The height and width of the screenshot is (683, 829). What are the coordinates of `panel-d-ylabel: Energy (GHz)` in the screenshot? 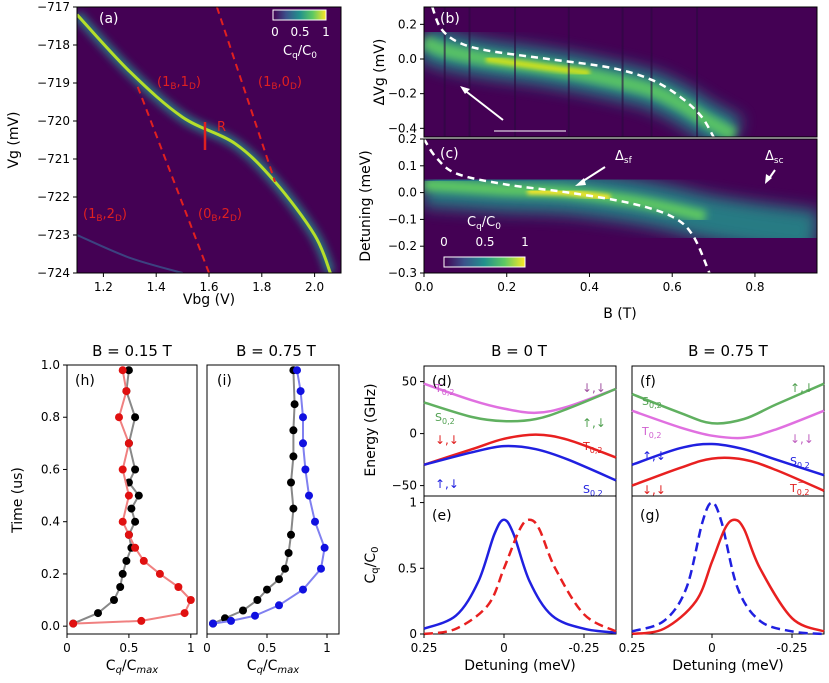 It's located at (371, 429).